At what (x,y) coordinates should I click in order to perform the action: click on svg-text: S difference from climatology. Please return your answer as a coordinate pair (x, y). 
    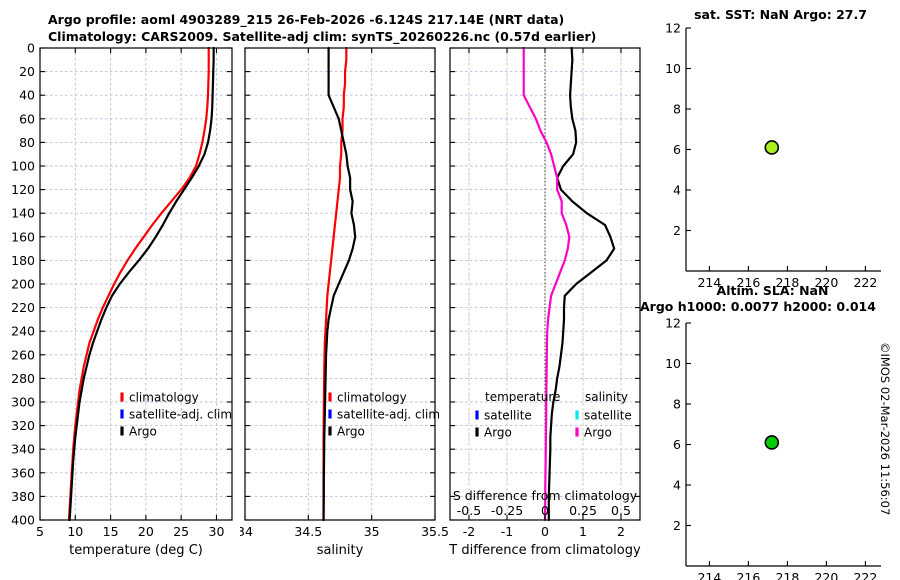
    Looking at the image, I should click on (545, 495).